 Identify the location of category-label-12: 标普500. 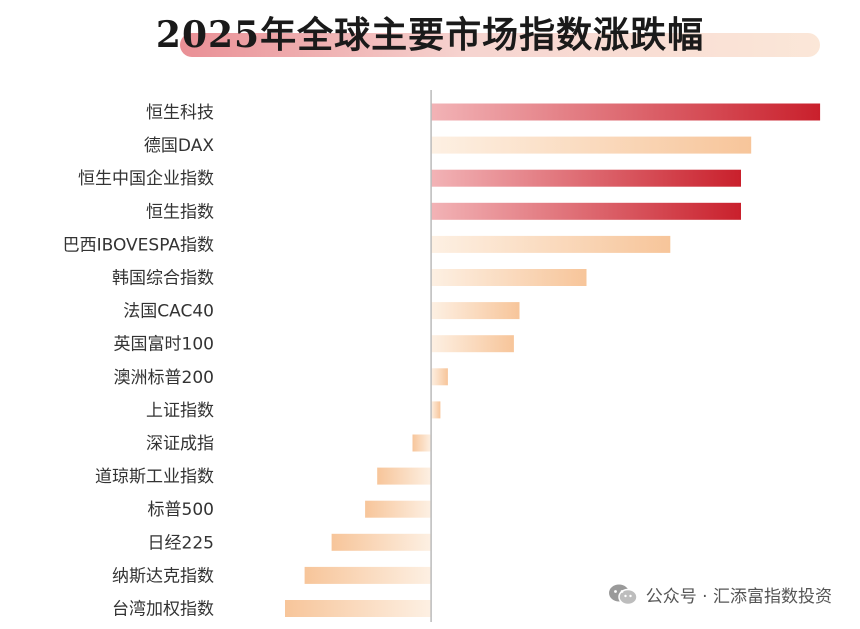
(181, 510).